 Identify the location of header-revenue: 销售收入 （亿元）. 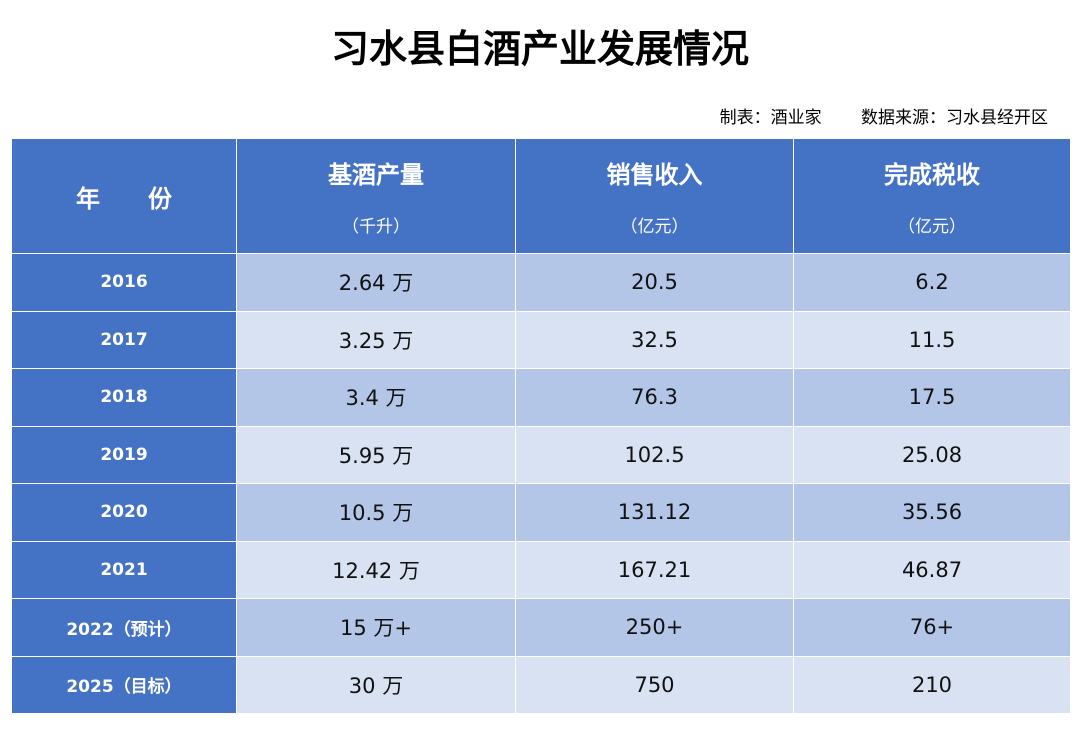
(654, 196).